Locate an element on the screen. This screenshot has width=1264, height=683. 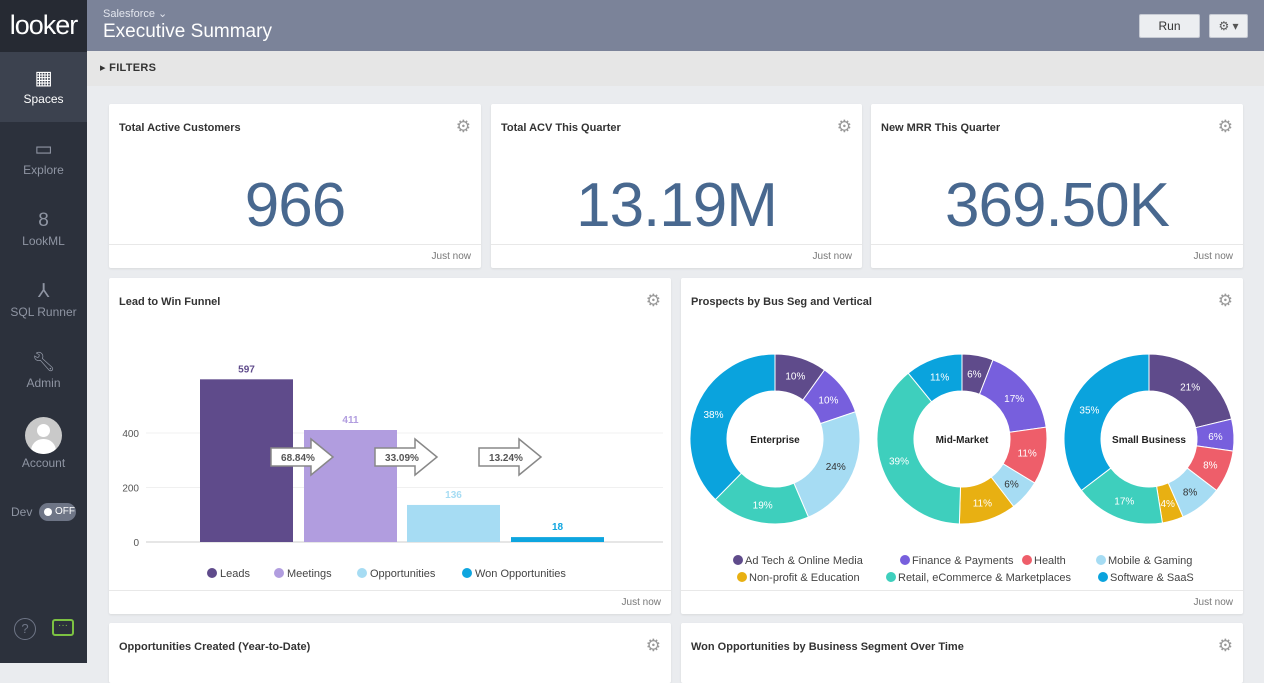
header: Salesforce ⌄ Executive Summary Run ⚙ ▾ is located at coordinates (675, 25).